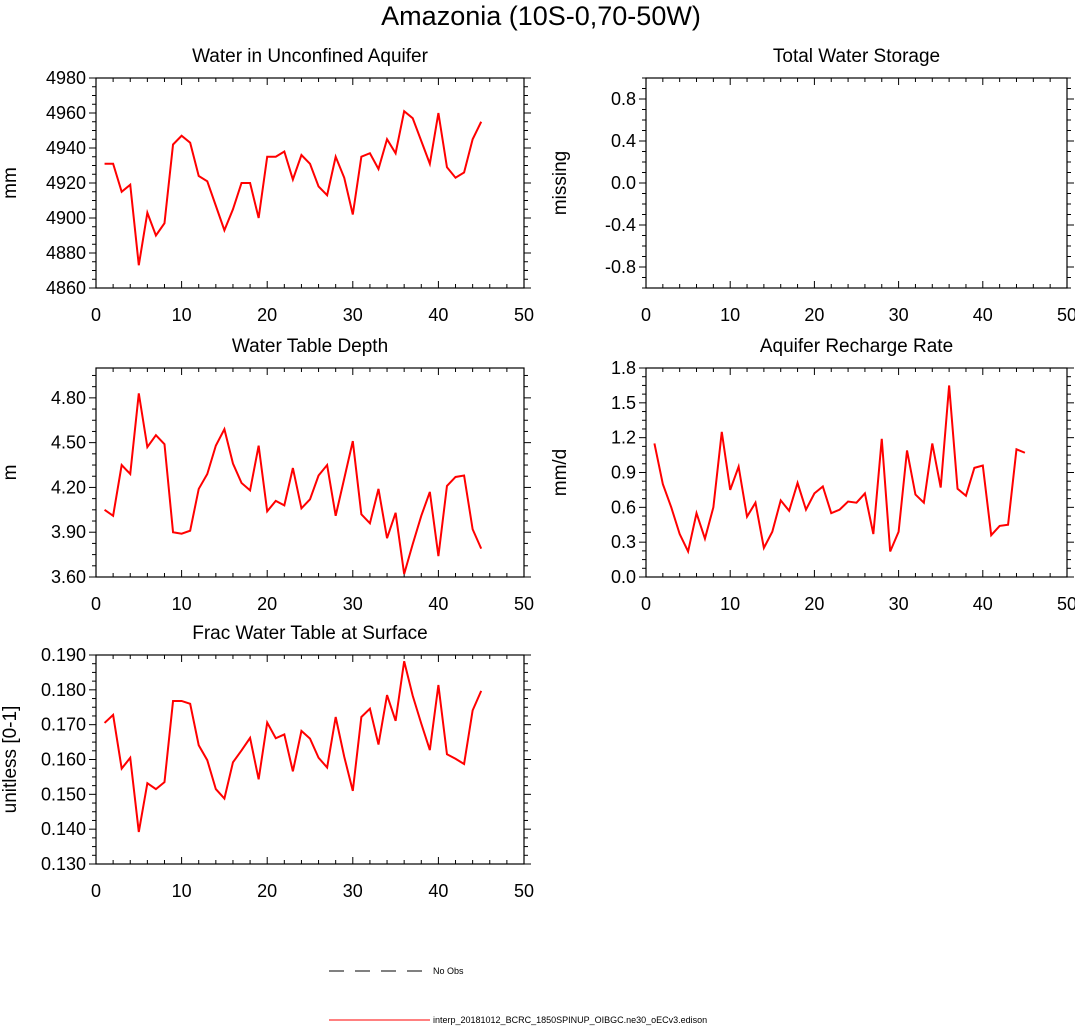 Image resolution: width=1075 pixels, height=1026 pixels. Describe the element at coordinates (68, 577) in the screenshot. I see `y-tick-label: 3.60` at that location.